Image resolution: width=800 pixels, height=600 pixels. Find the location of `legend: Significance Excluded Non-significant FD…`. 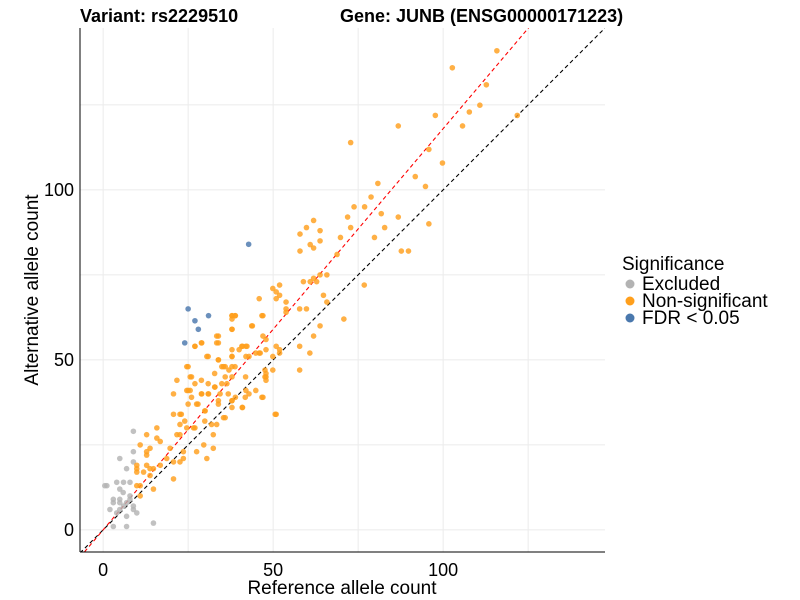

legend: Significance Excluded Non-significant FD… is located at coordinates (695, 291).